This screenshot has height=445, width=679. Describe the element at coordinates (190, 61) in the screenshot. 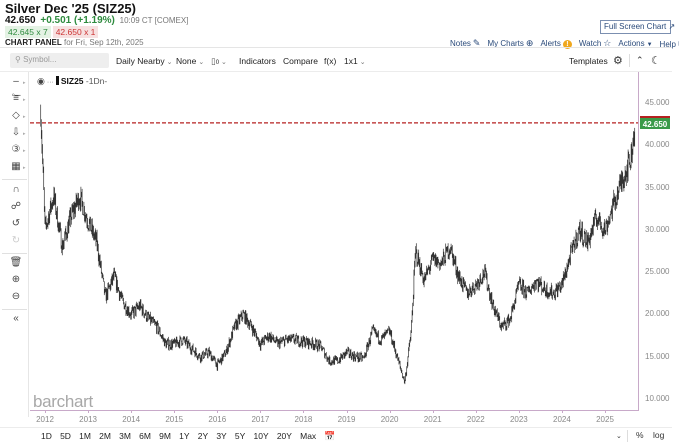

I see `overlay-dropdown: None ⌄` at that location.